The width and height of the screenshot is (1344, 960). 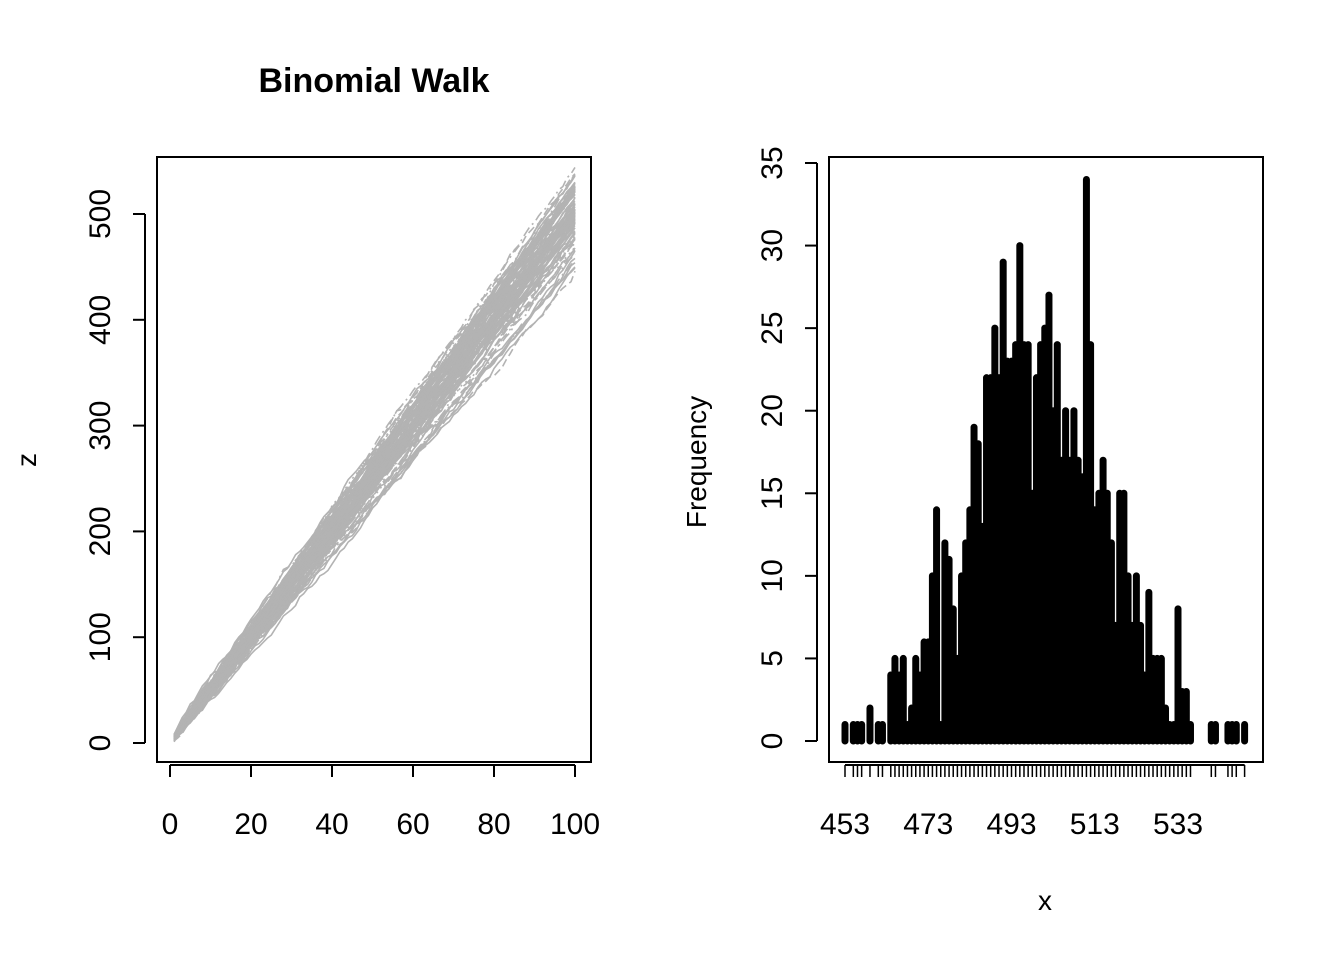 I want to click on left-x-tick-label: 40, so click(x=331, y=824).